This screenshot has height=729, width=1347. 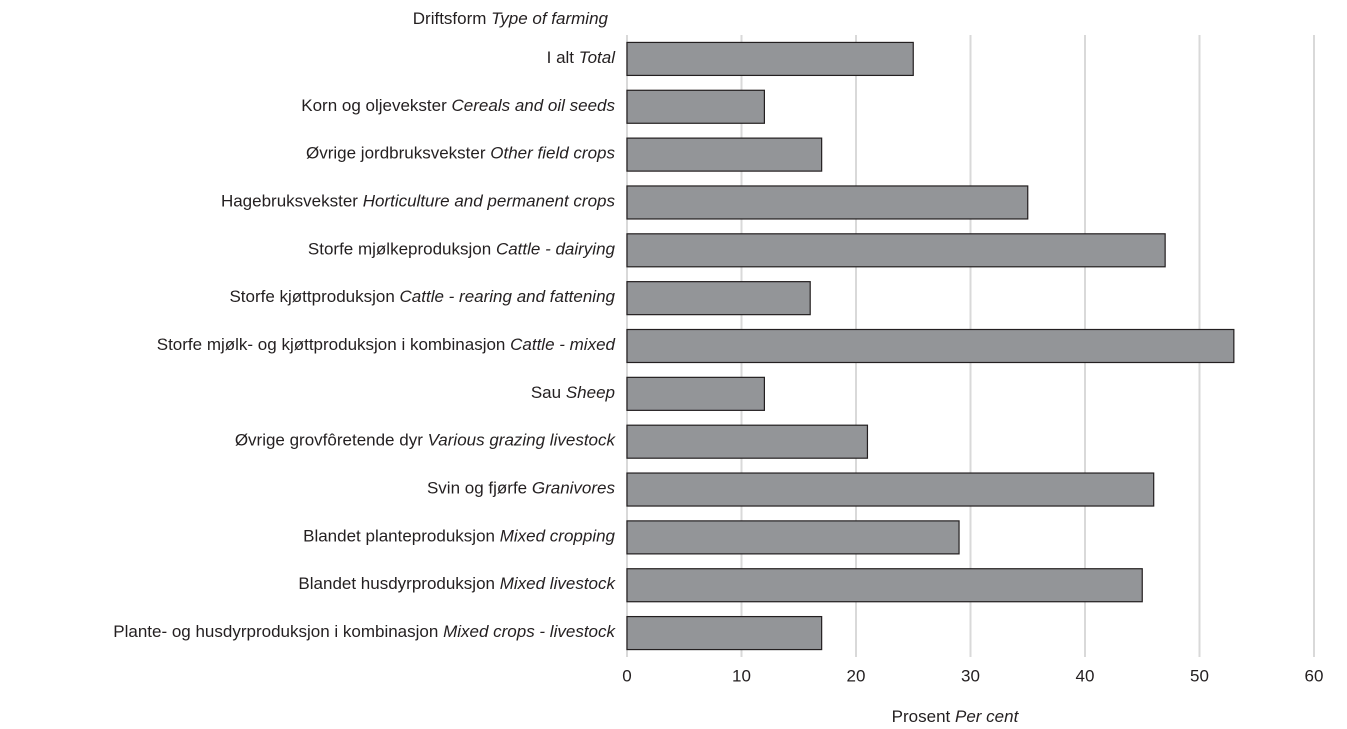 I want to click on category-label: Øvrige jordbruksvekster, so click(x=396, y=153).